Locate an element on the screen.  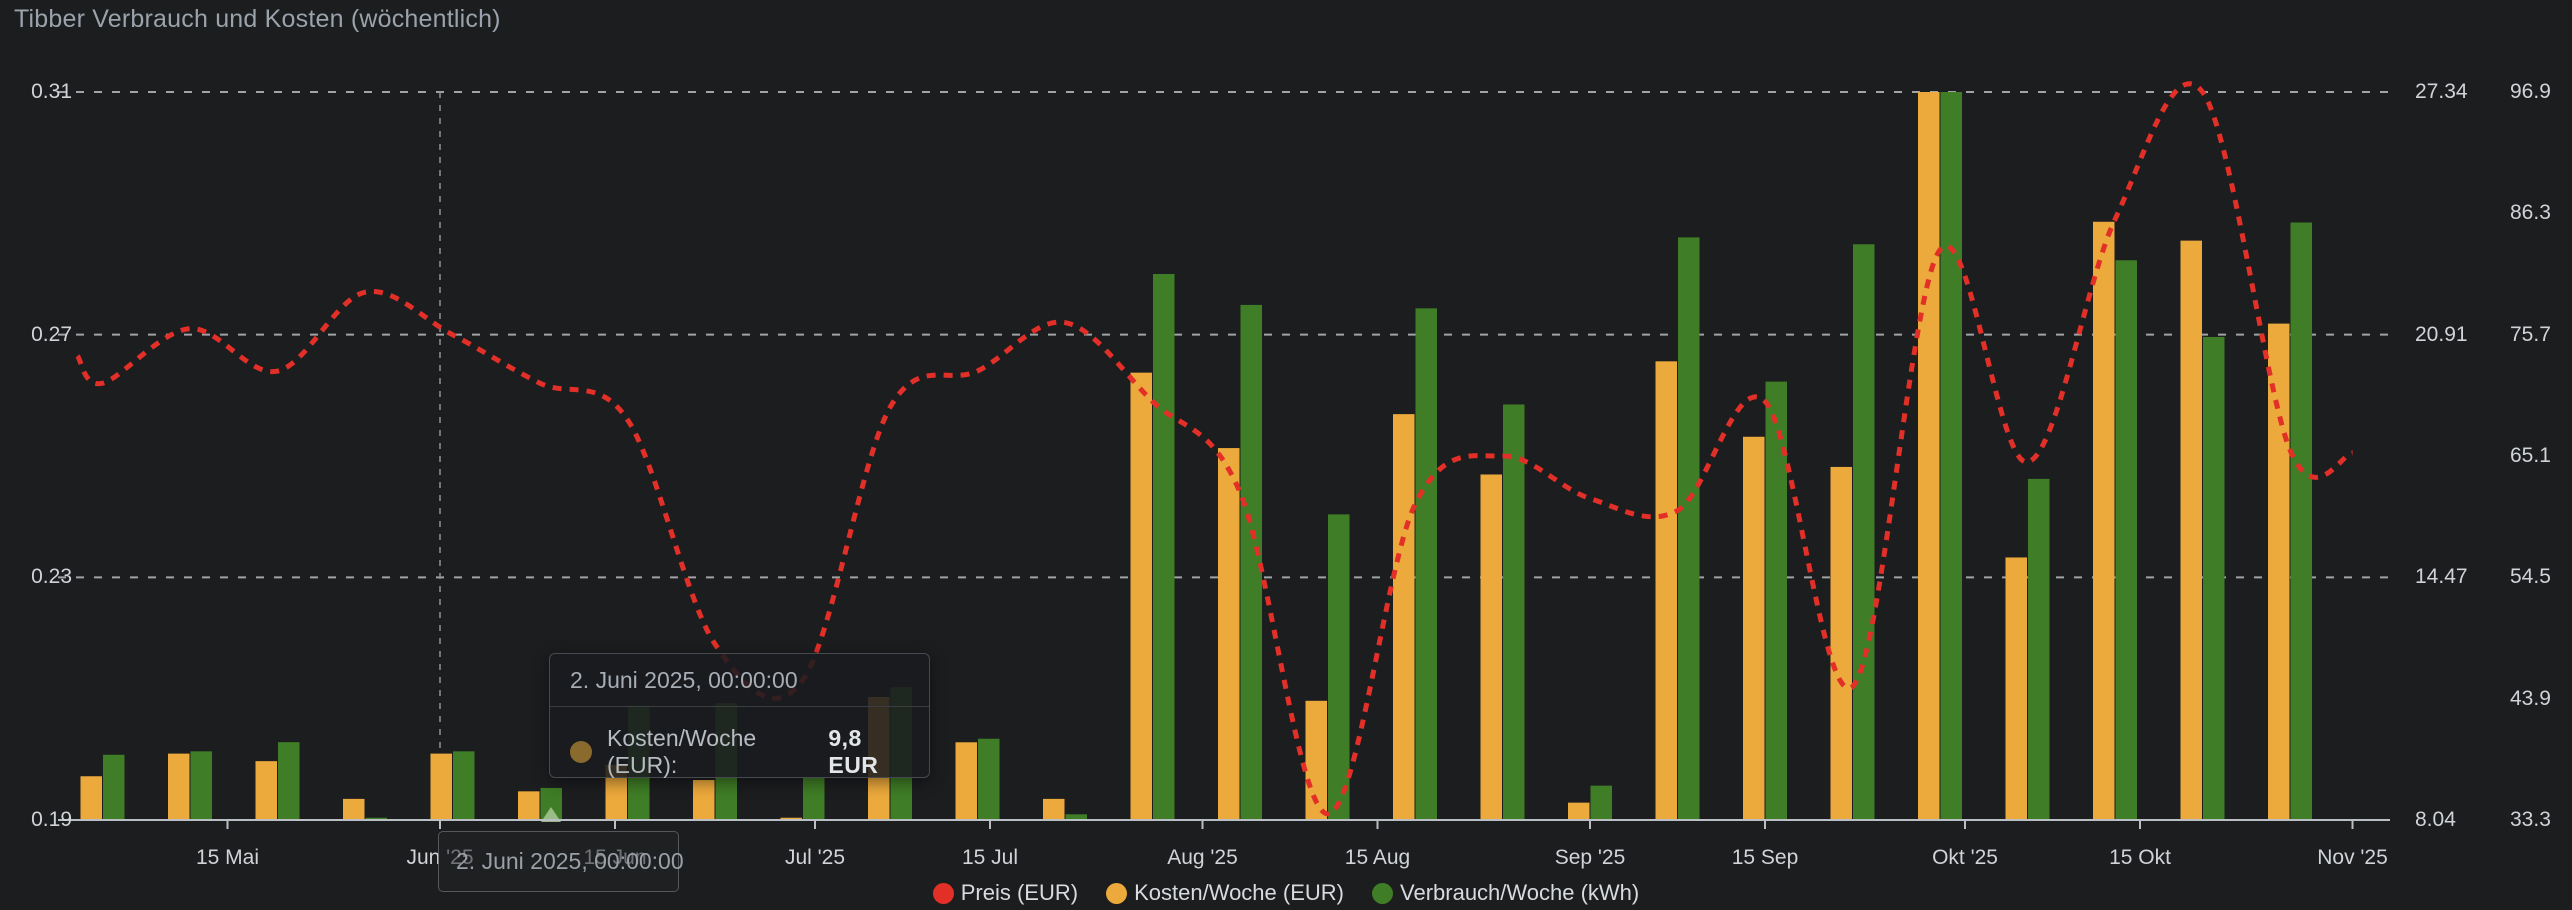
legend-label: Kosten/Woche (EUR) is located at coordinates (1239, 892).